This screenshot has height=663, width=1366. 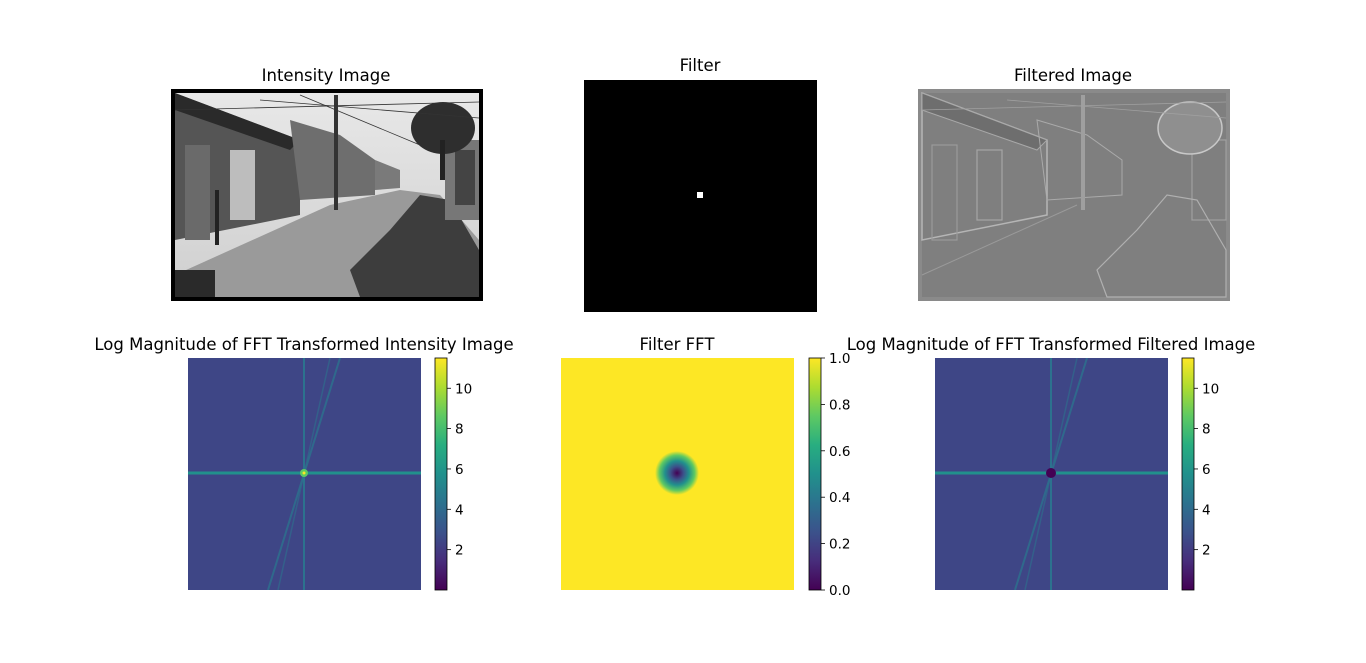 What do you see at coordinates (326, 75) in the screenshot?
I see `panel-title: Intensity Image` at bounding box center [326, 75].